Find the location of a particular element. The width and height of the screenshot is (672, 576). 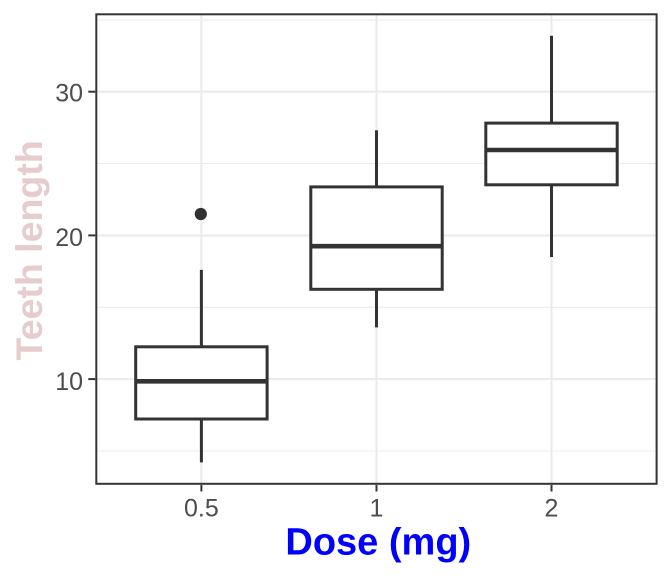

svg-text: 30 is located at coordinates (69, 94).